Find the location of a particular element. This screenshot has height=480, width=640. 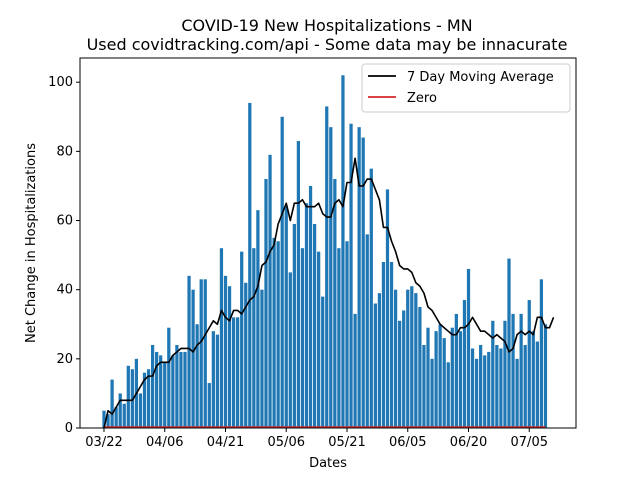

y-tick-label: 20 is located at coordinates (64, 359).